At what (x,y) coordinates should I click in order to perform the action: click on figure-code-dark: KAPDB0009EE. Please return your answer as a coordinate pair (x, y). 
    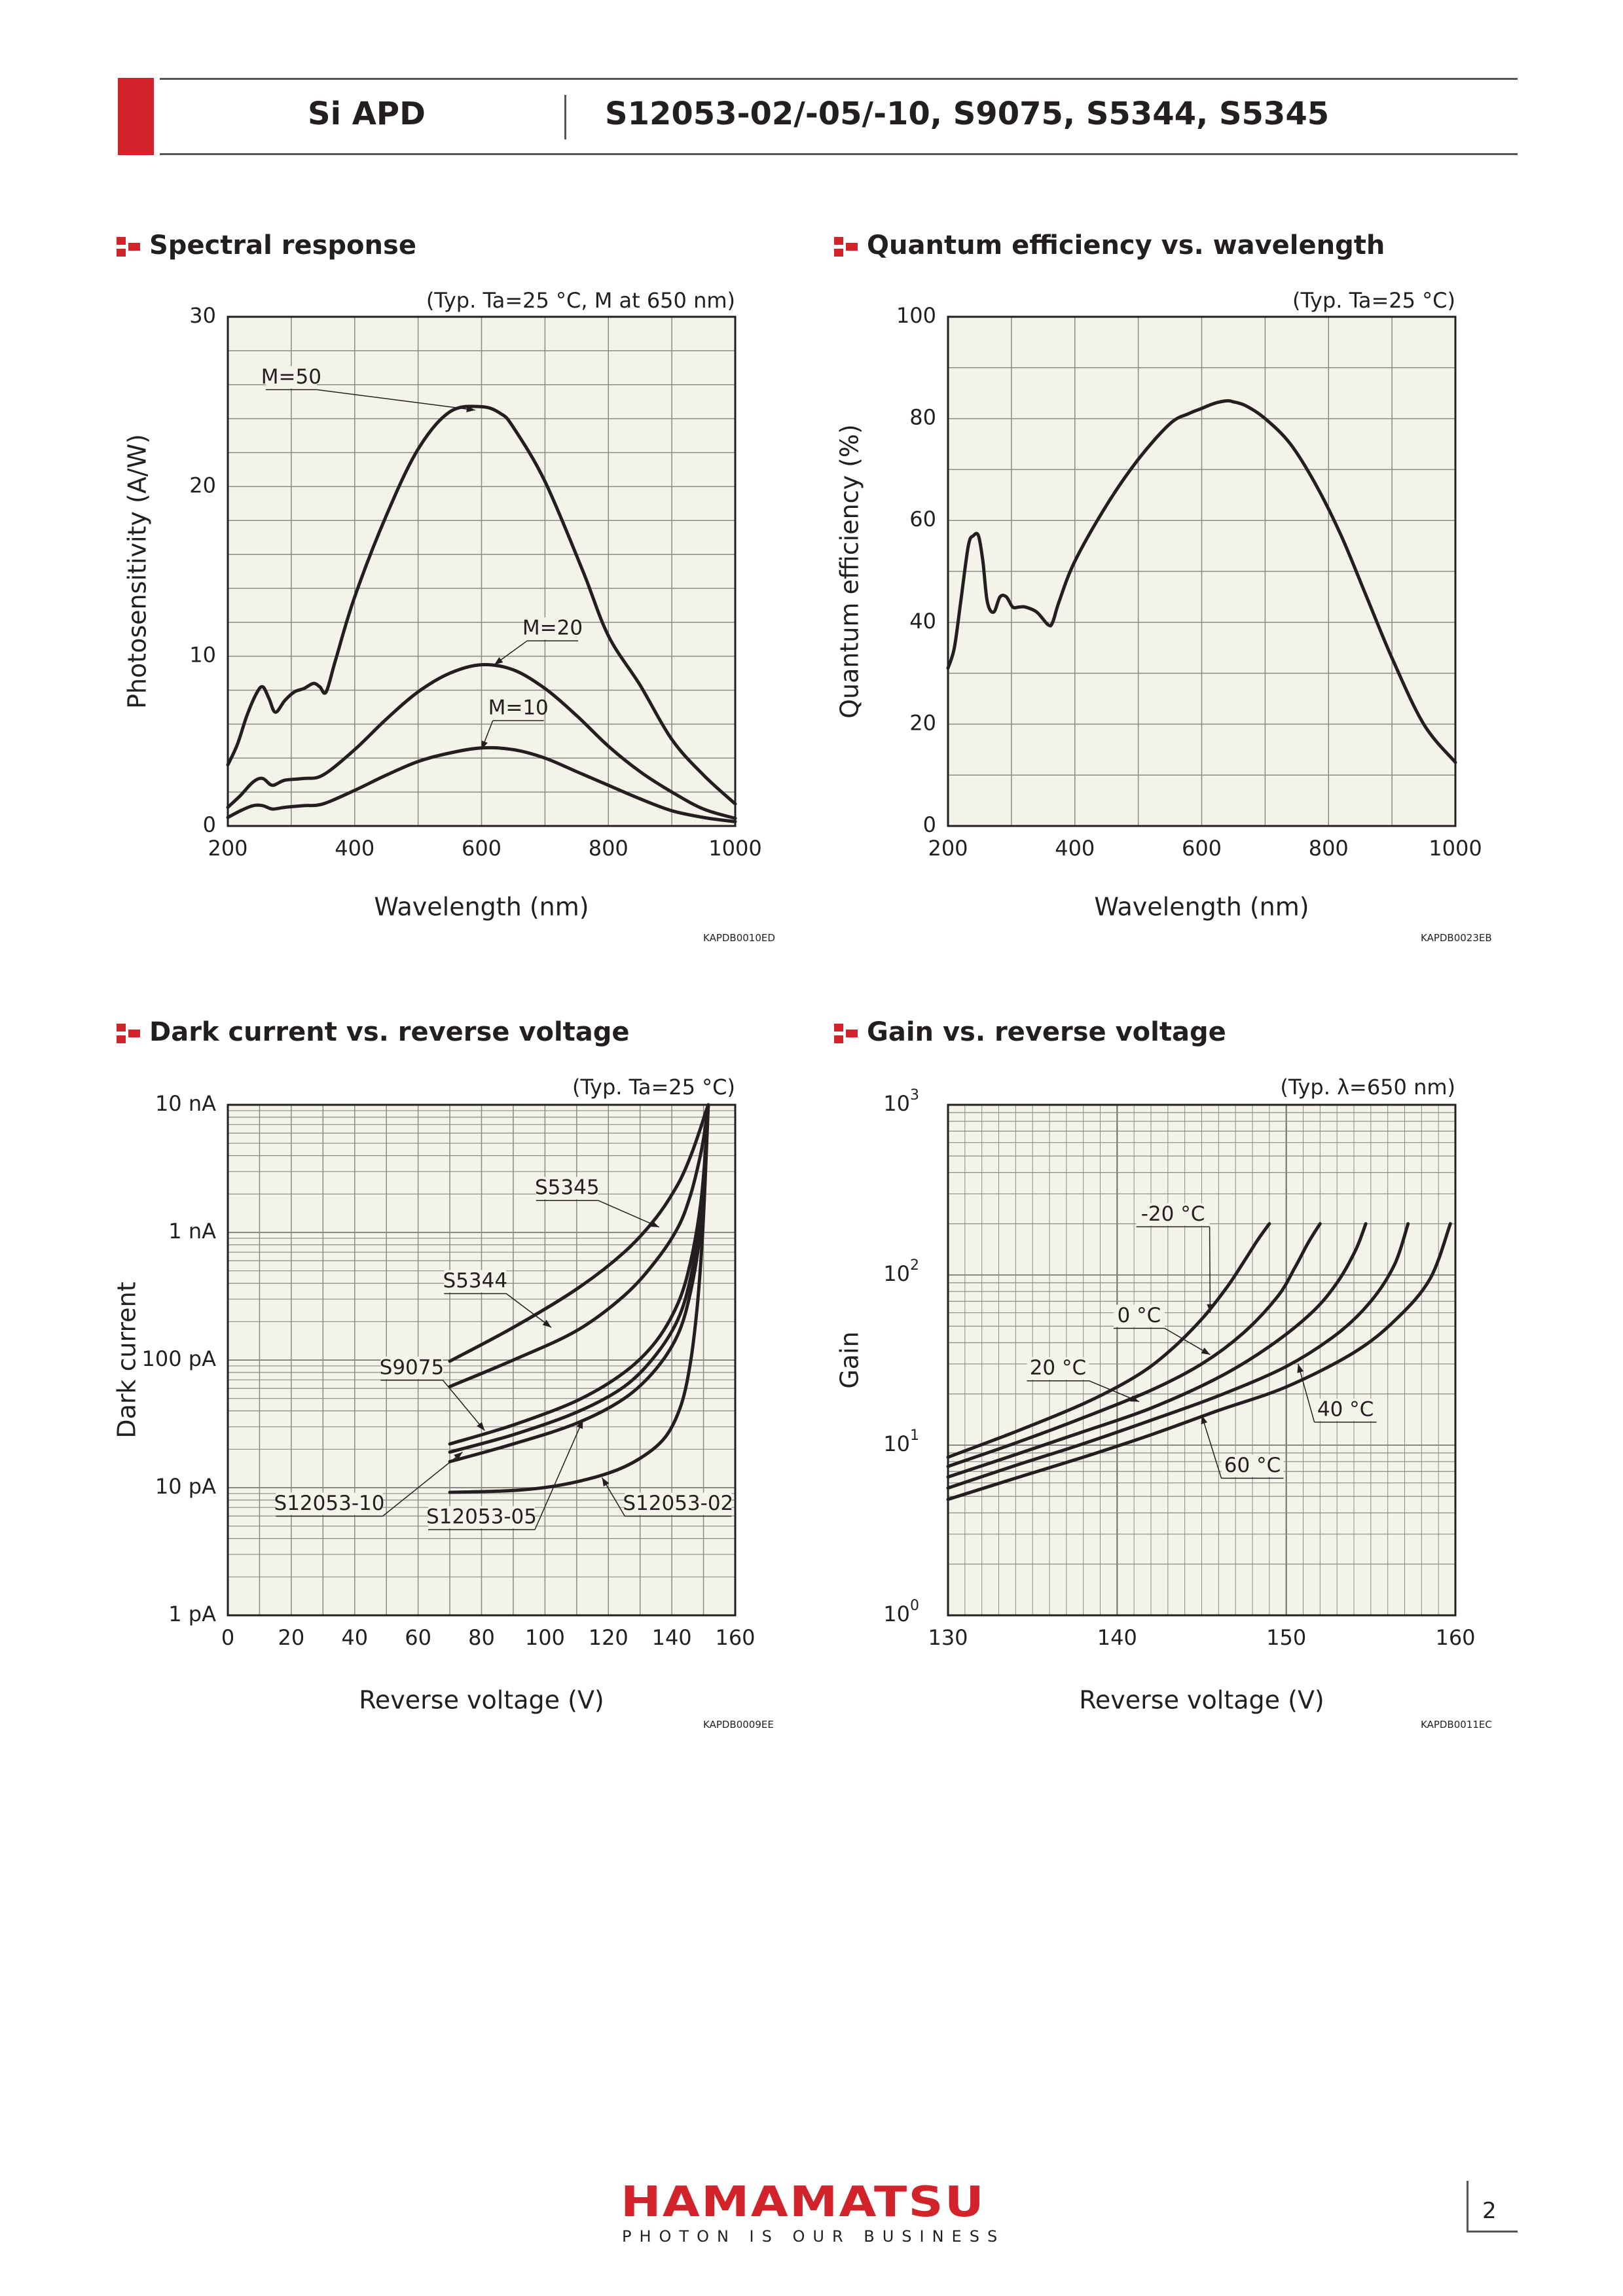
    Looking at the image, I should click on (738, 1725).